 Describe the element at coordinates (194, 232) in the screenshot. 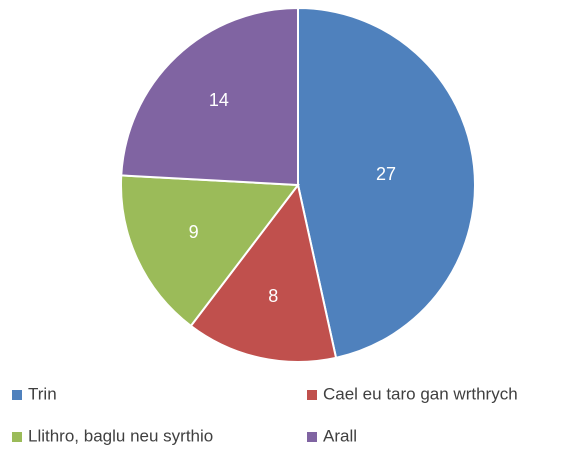

I see `slice-label: 9` at that location.